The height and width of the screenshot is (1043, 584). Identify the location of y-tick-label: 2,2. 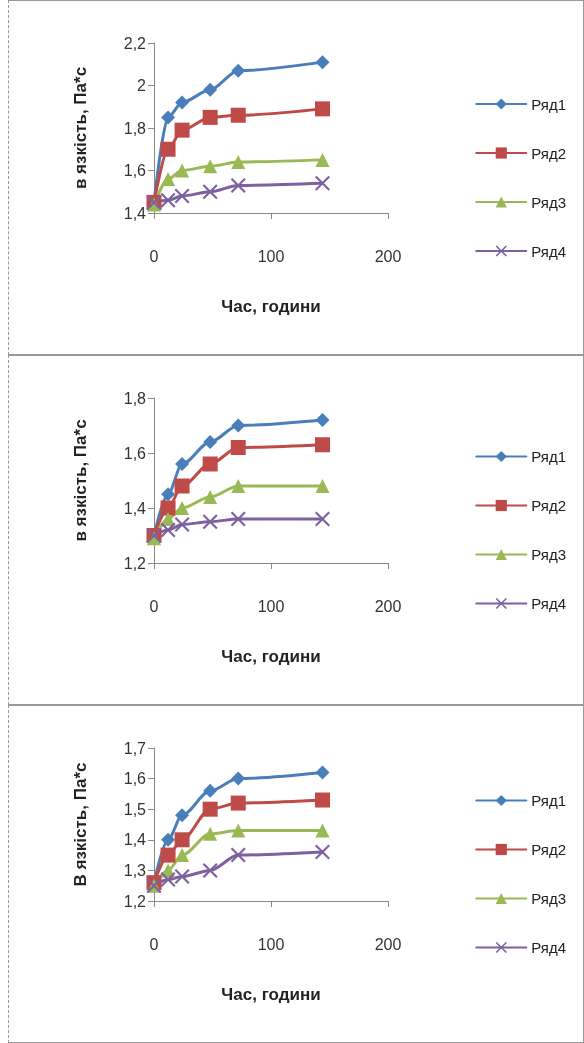
(135, 43).